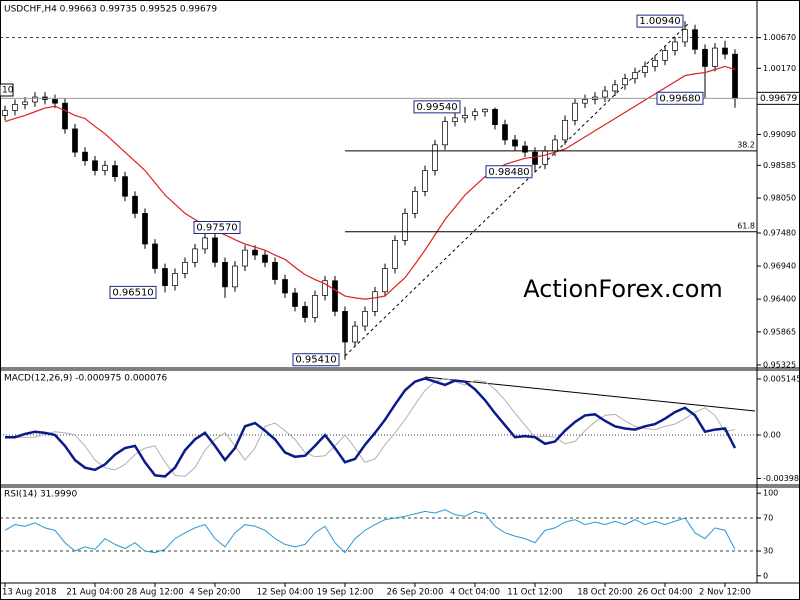  What do you see at coordinates (659, 21) in the screenshot?
I see `price-label: 1.00940` at bounding box center [659, 21].